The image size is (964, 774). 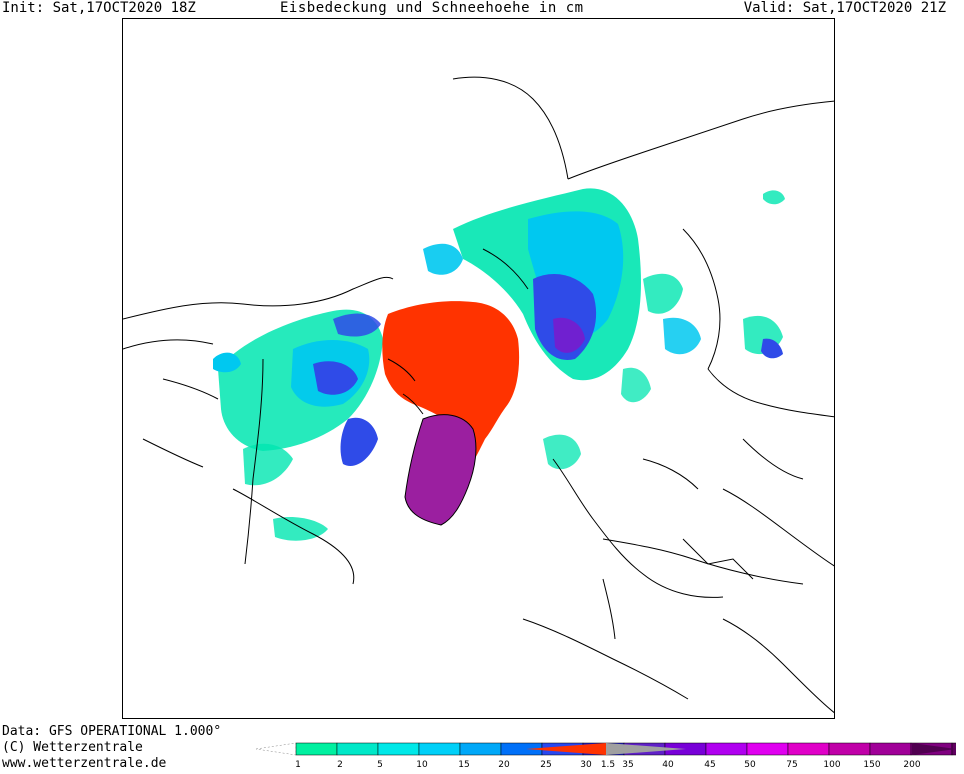 What do you see at coordinates (546, 765) in the screenshot?
I see `legend-tick-label: 25` at bounding box center [546, 765].